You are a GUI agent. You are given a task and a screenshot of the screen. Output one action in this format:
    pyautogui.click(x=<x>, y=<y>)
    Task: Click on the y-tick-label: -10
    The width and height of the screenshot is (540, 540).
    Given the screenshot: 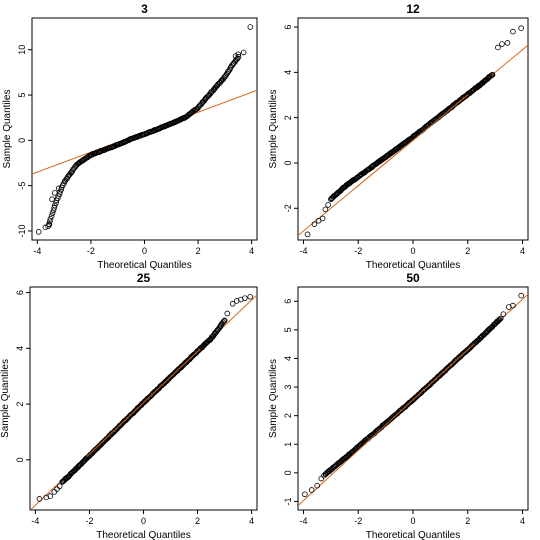 What is the action you would take?
    pyautogui.click(x=22, y=230)
    